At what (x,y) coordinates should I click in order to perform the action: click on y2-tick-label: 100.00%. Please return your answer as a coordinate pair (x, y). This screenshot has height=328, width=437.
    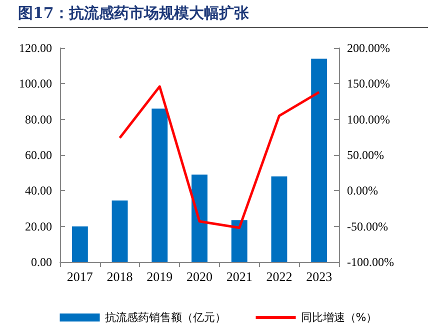
    Looking at the image, I should click on (368, 119).